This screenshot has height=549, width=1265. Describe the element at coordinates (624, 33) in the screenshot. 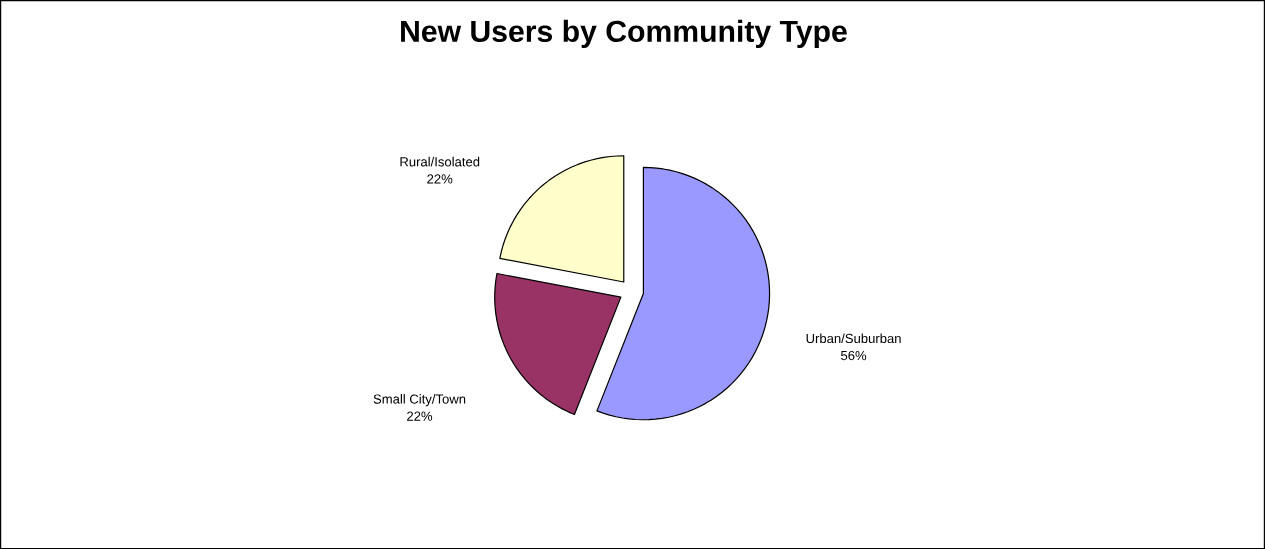

I see `chart-title: New Users by Community Type` at that location.